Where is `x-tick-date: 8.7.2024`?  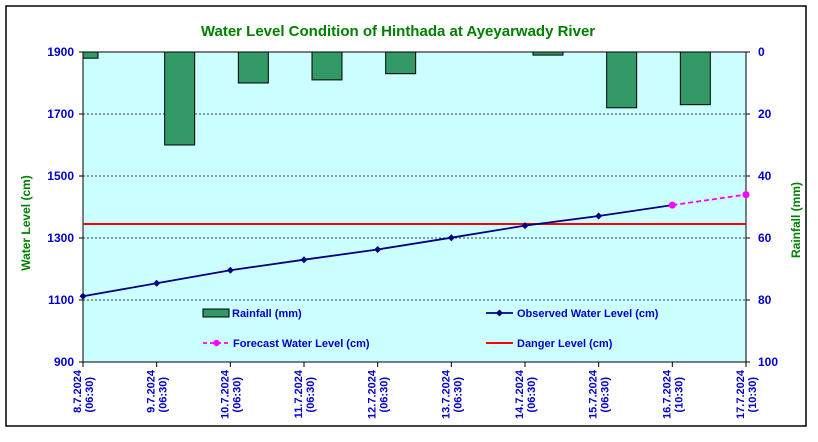 x-tick-date: 8.7.2024 is located at coordinates (78, 391).